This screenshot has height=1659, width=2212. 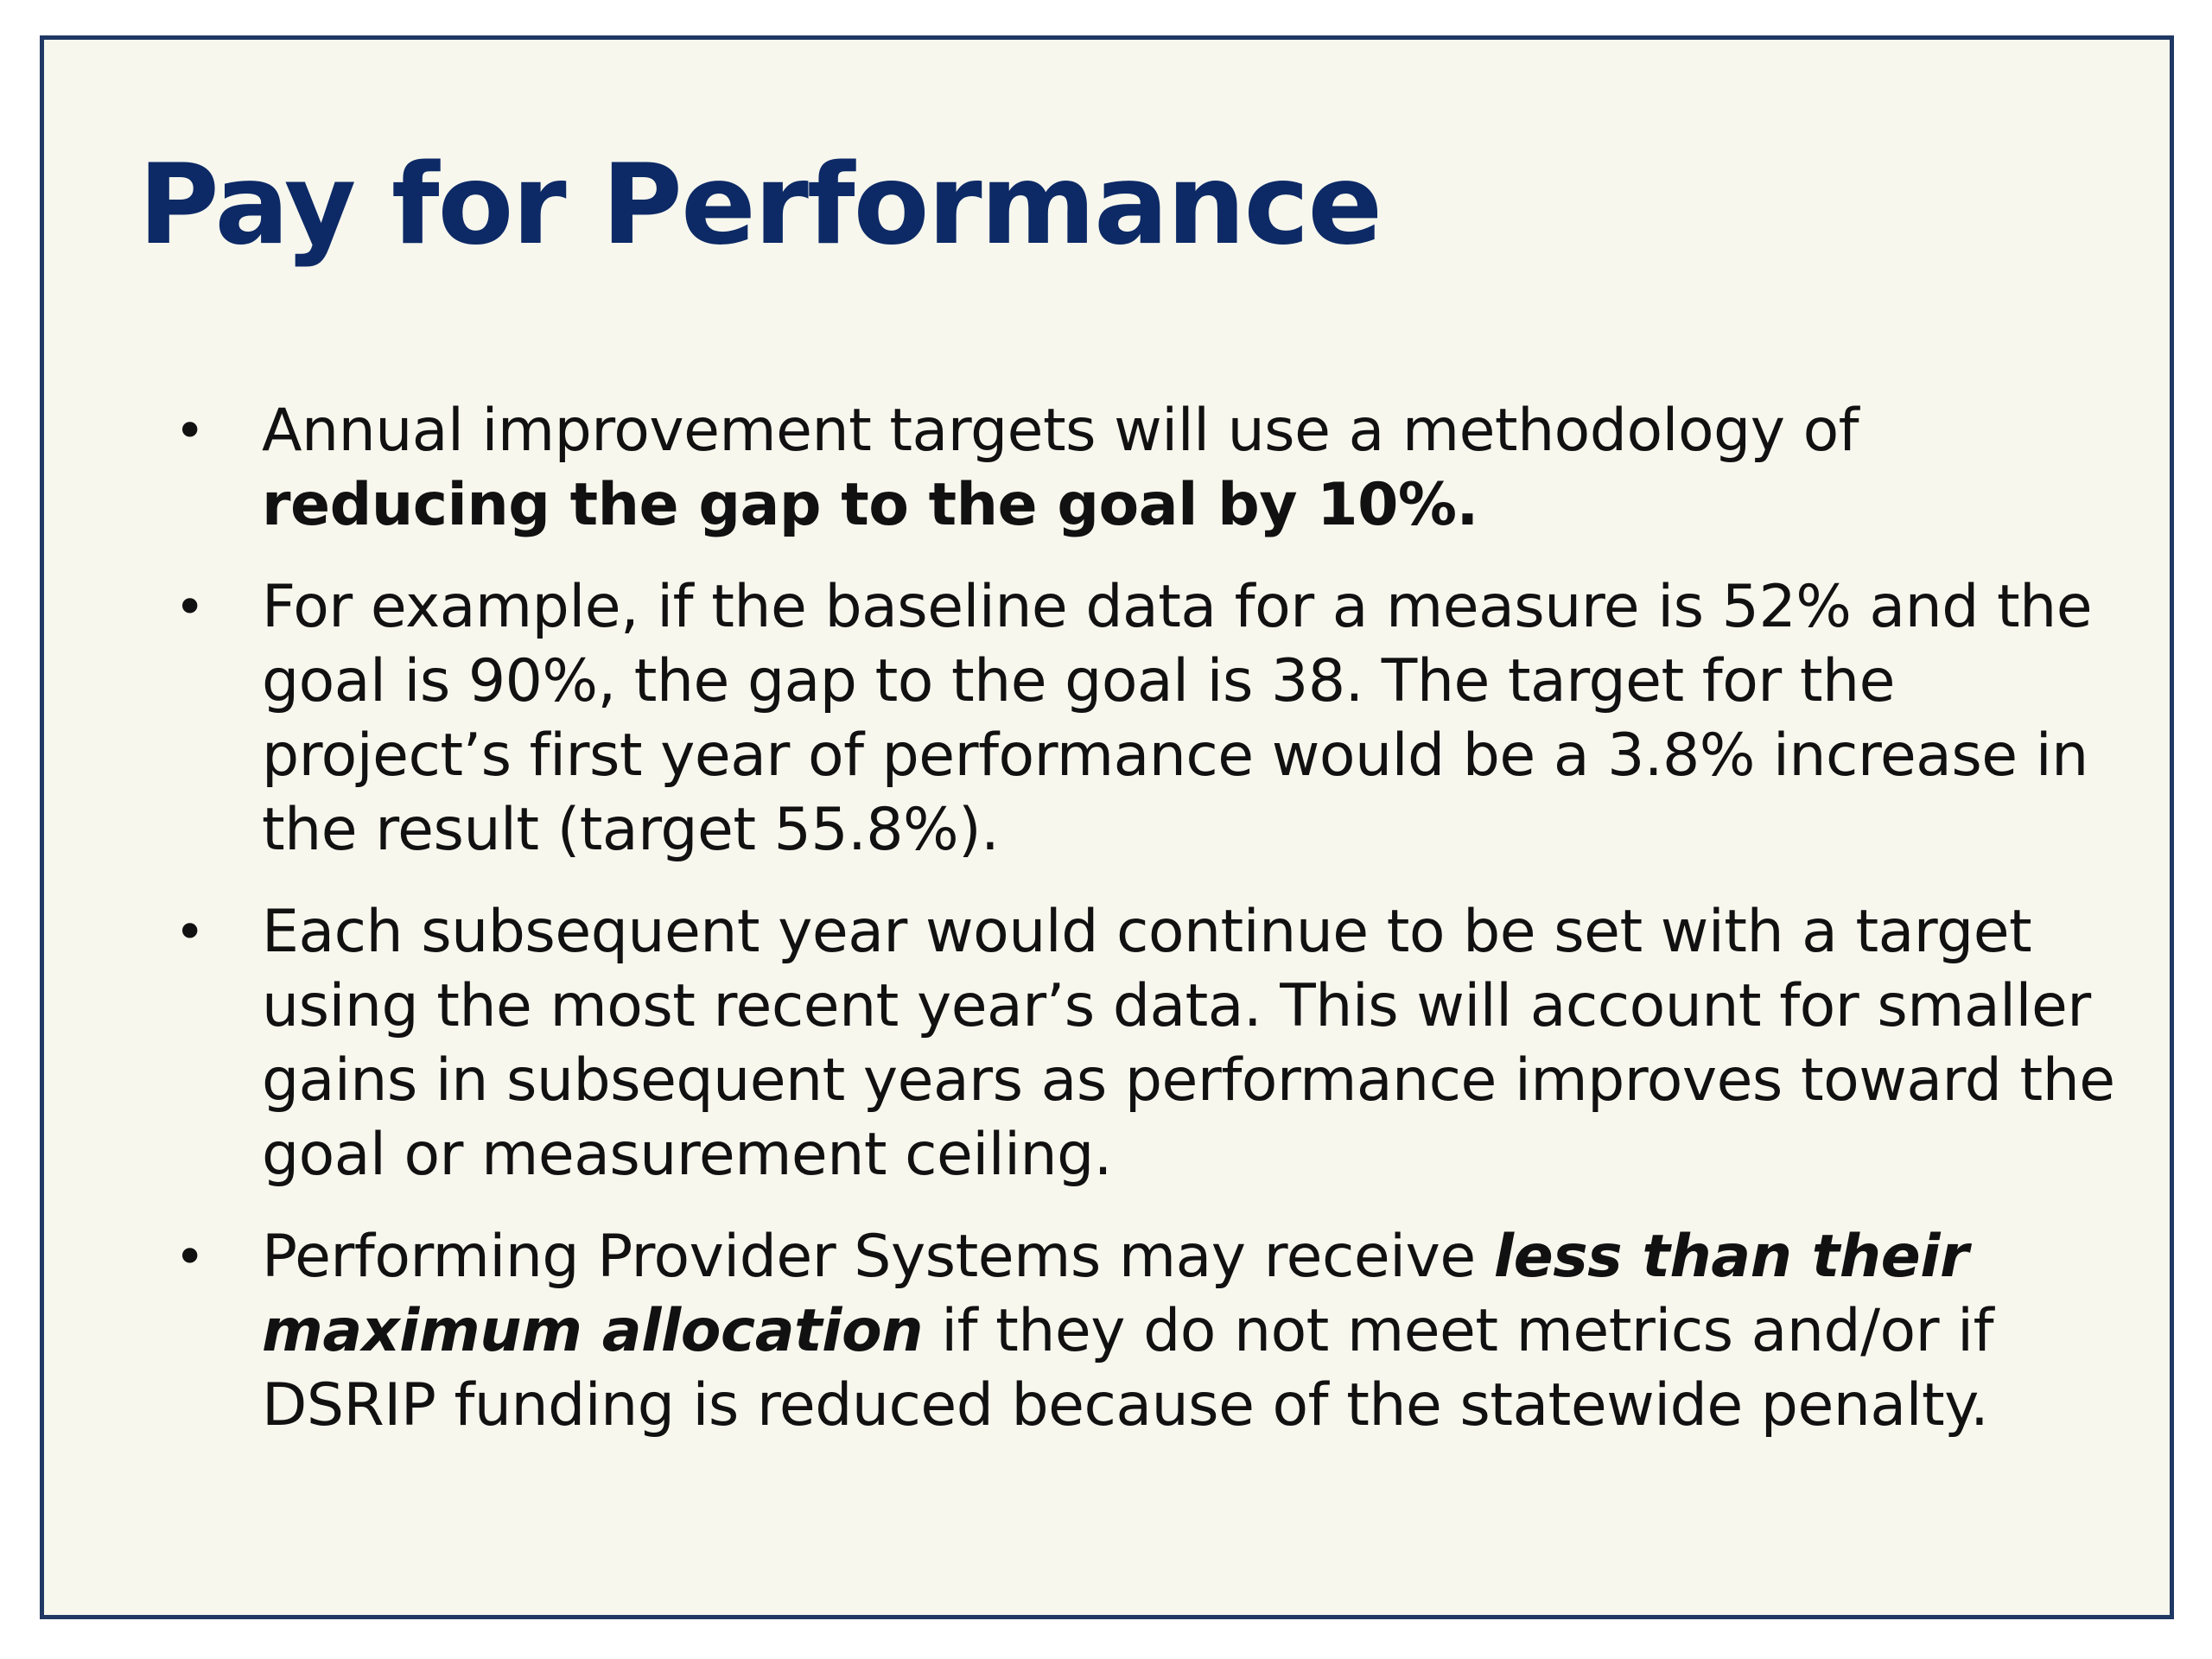 I want to click on bullet-4-text-start: Performing Provider Systems may receive, so click(x=878, y=1257).